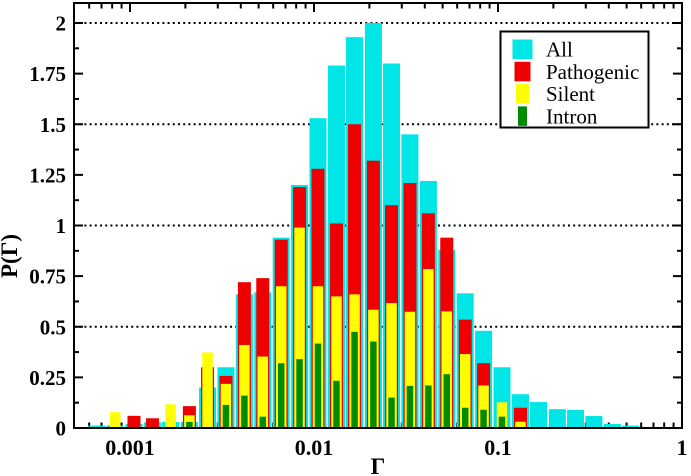  I want to click on y-tick-label-0.75: 0.75, so click(47, 277).